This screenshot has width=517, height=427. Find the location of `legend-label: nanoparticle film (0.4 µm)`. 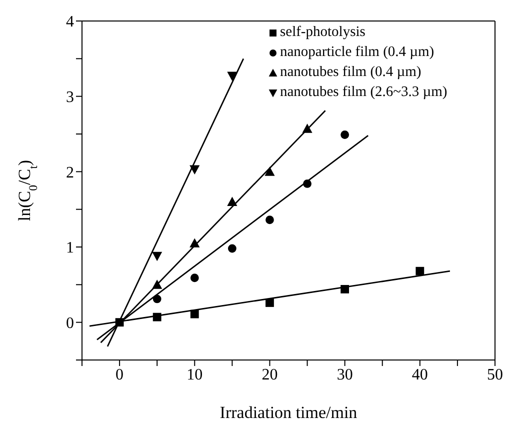

legend-label: nanoparticle film (0.4 µm) is located at coordinates (357, 52).